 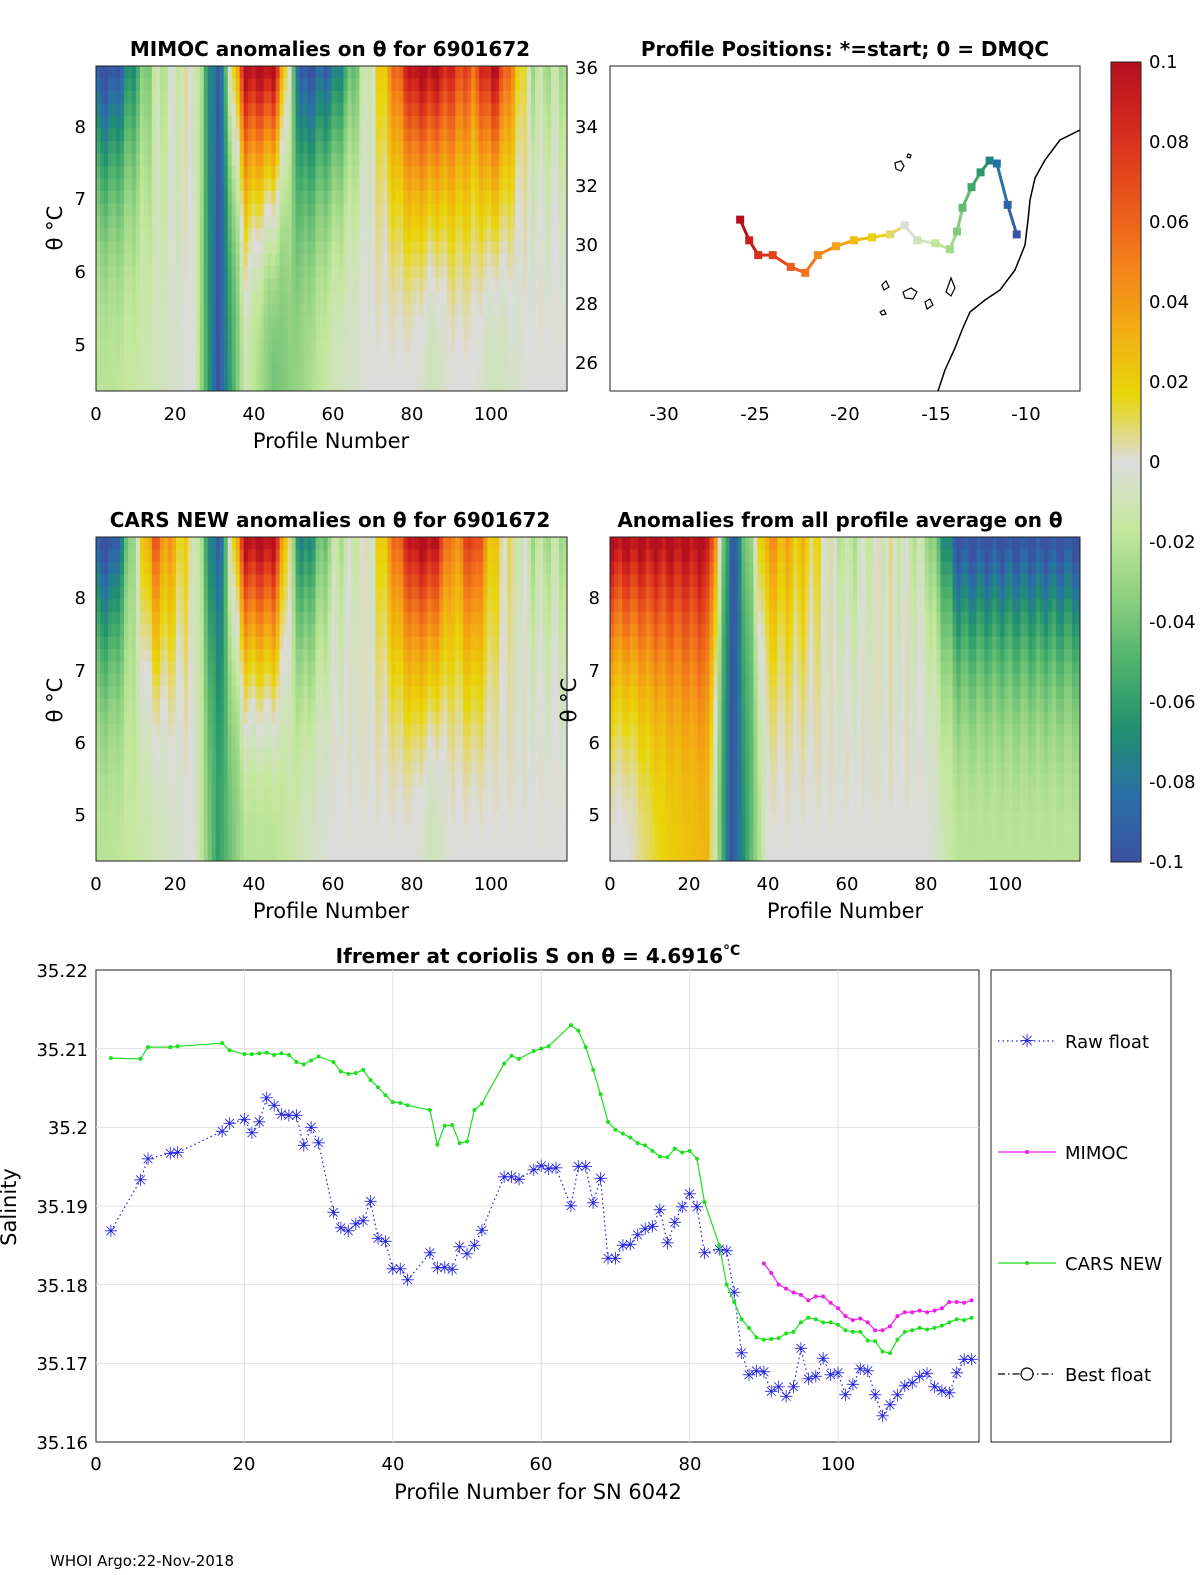 I want to click on colorbar-tick: -0.06, so click(x=1172, y=702).